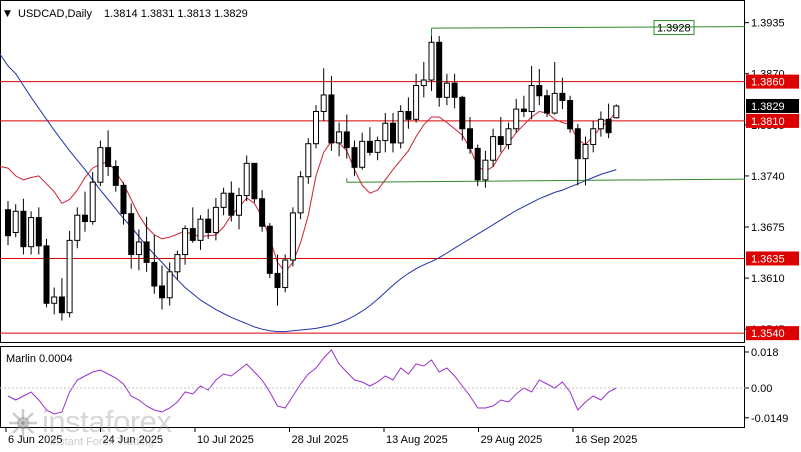 The width and height of the screenshot is (801, 452). I want to click on last-price-tag-bg, so click(772, 105).